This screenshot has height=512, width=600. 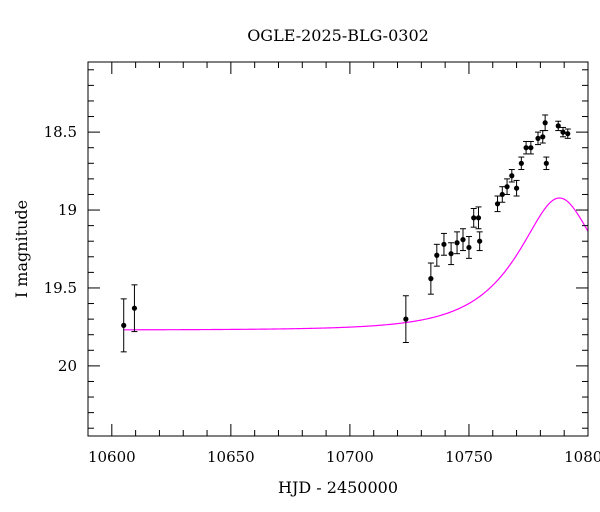 What do you see at coordinates (469, 457) in the screenshot?
I see `x-tick-label: 10750` at bounding box center [469, 457].